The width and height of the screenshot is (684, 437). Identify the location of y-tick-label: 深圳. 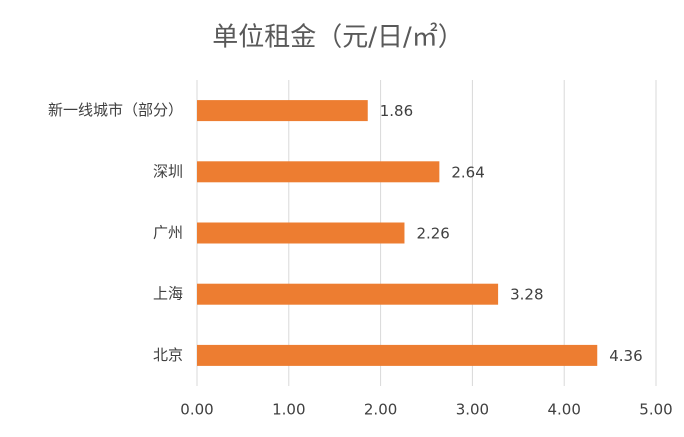
(168, 171).